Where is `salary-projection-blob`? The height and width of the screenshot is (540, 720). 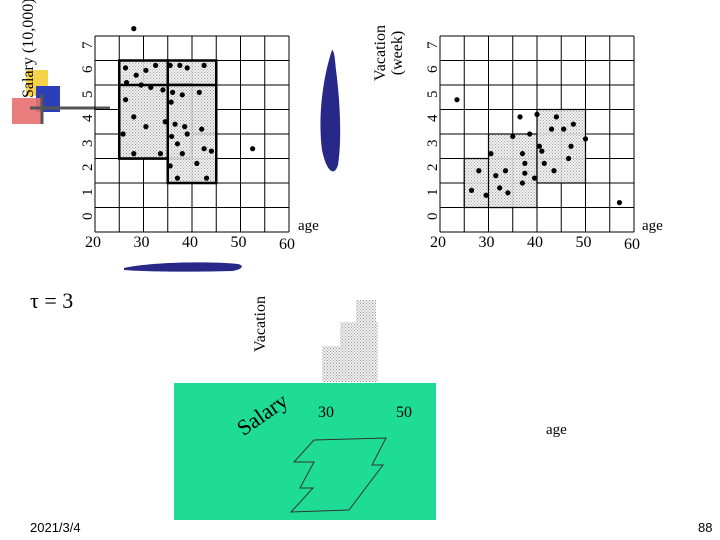
salary-projection-blob is located at coordinates (330, 111).